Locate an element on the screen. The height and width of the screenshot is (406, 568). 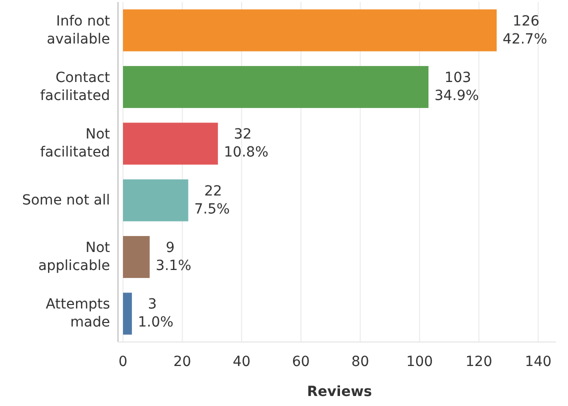
data-label: 32 10.8% is located at coordinates (246, 143).